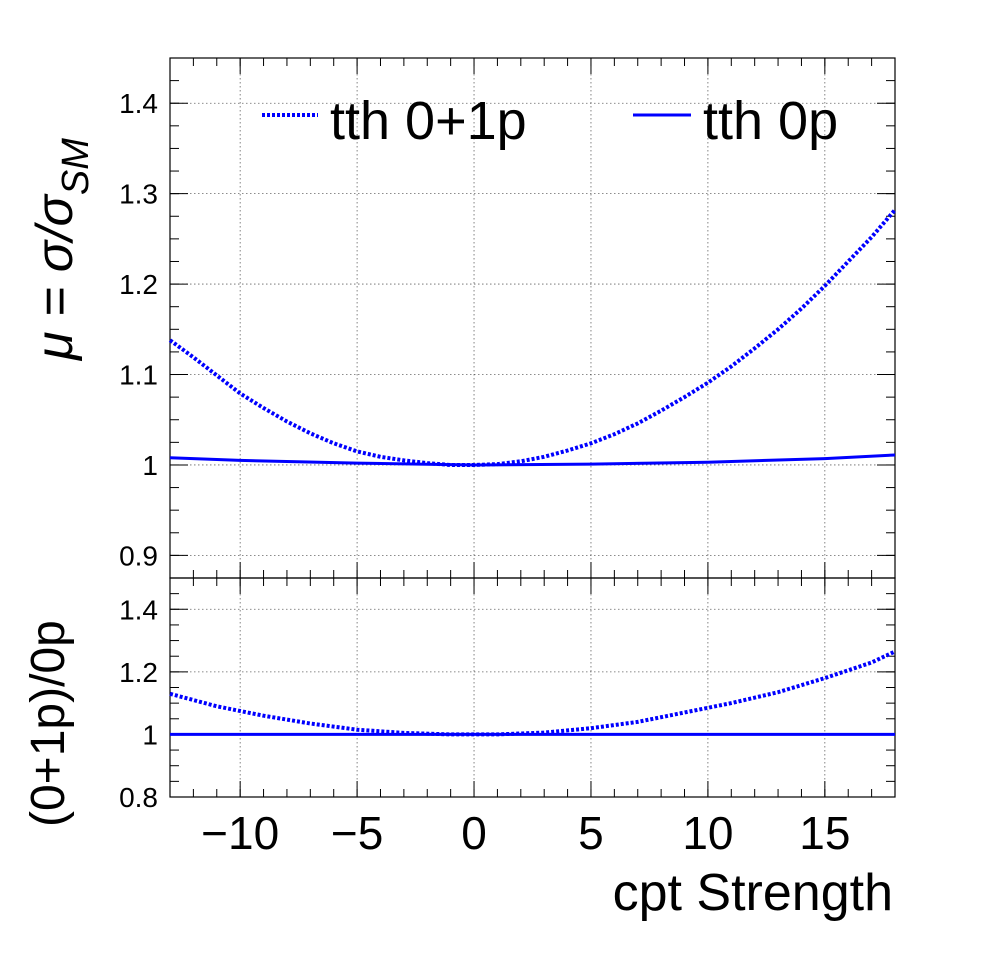 This screenshot has height=972, width=996. Describe the element at coordinates (76, 166) in the screenshot. I see `main-y-axis-subscript: SM` at that location.